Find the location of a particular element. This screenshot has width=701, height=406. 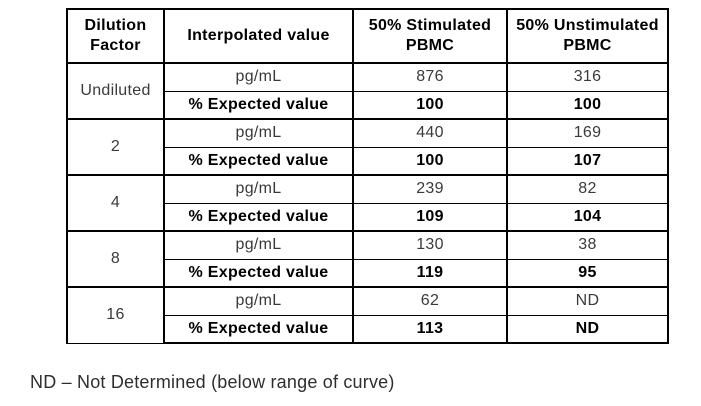

table-row: Undiluted pg/mL 876 316 is located at coordinates (367, 91).